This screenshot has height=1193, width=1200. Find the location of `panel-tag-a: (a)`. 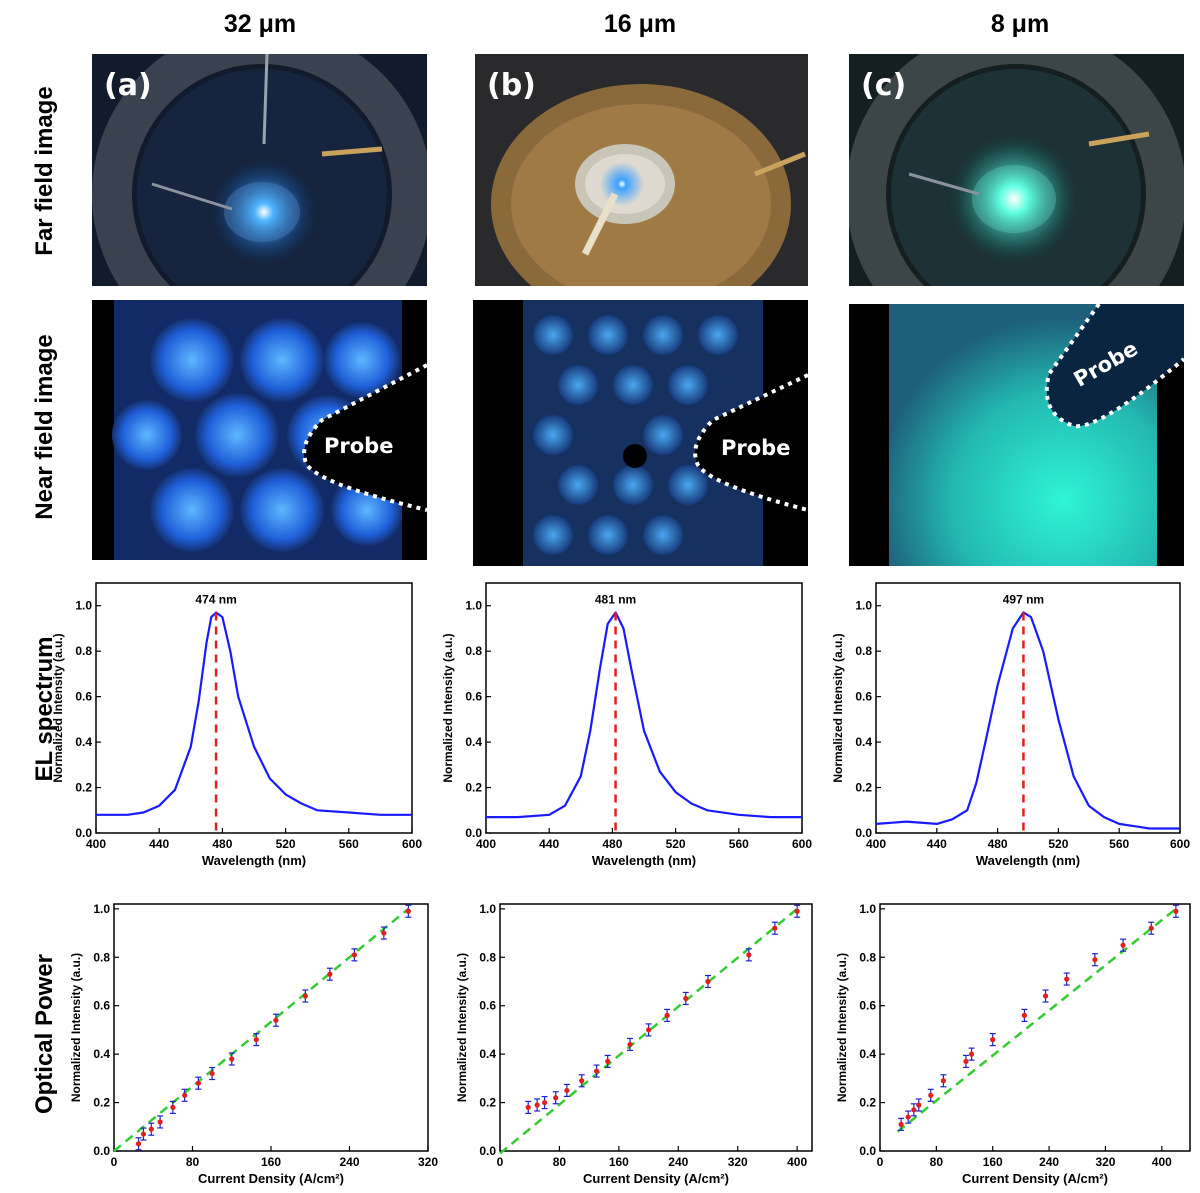

panel-tag-a: (a) is located at coordinates (128, 85).